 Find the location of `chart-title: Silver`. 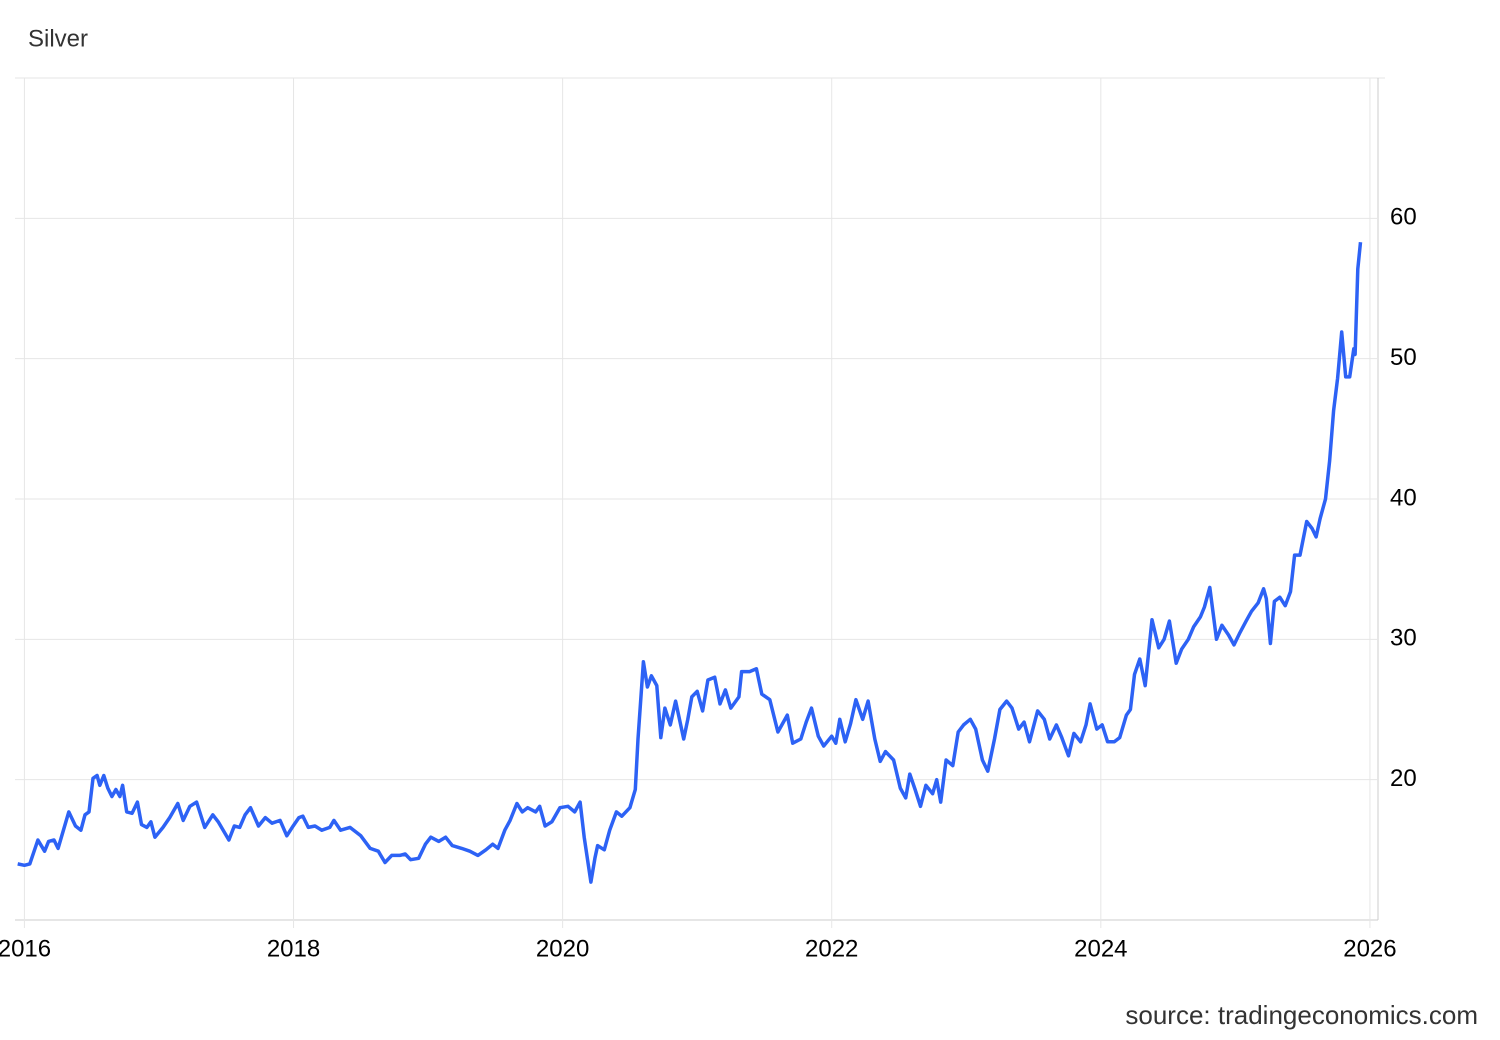

chart-title: Silver is located at coordinates (58, 38).